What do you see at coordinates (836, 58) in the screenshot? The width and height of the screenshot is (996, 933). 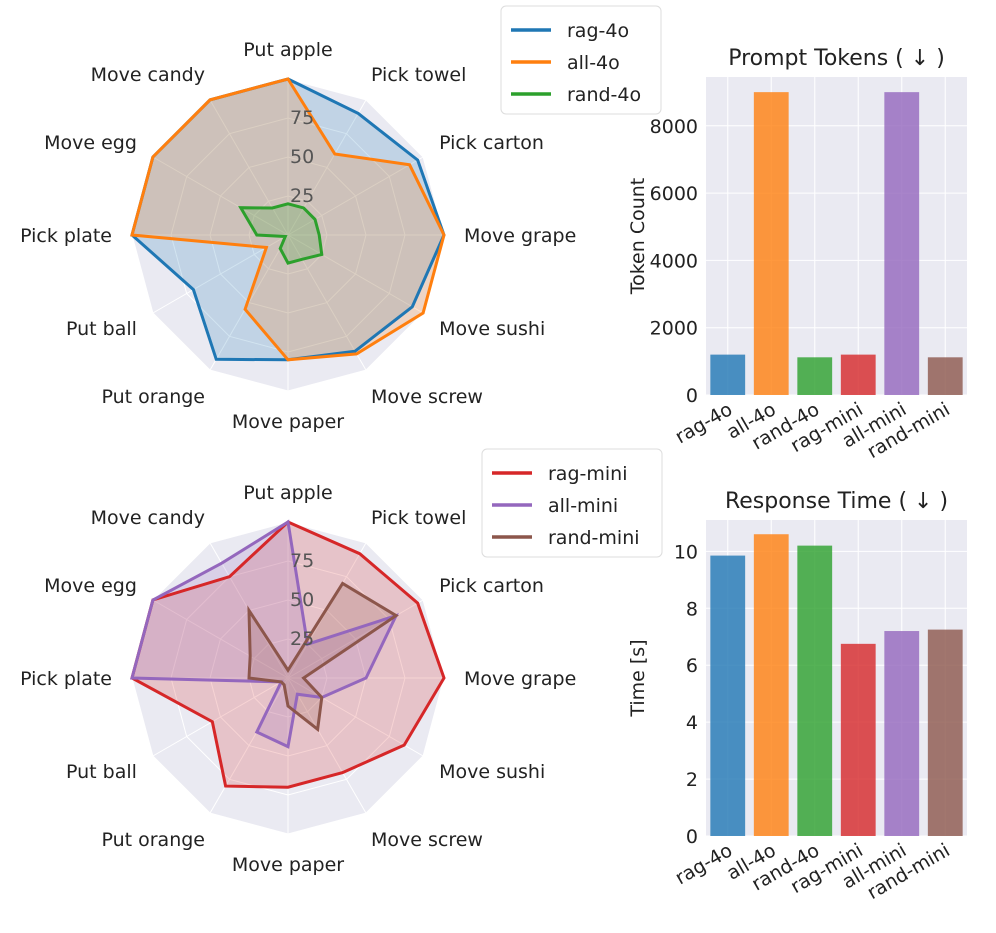 I see `chart-title: Prompt Tokens ( ↓ )` at bounding box center [836, 58].